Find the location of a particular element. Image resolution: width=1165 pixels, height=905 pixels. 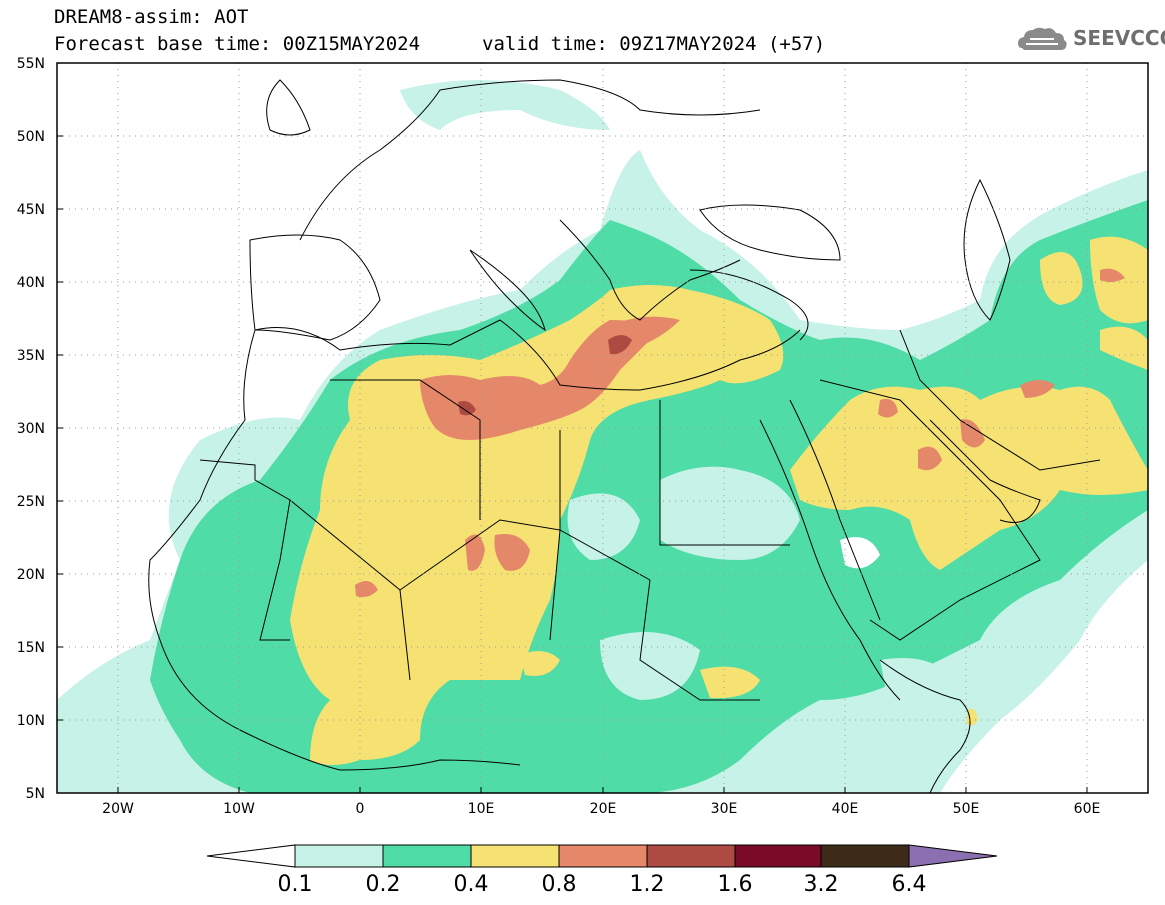

map-title: DREAM8-assim: AOT is located at coordinates (151, 17).